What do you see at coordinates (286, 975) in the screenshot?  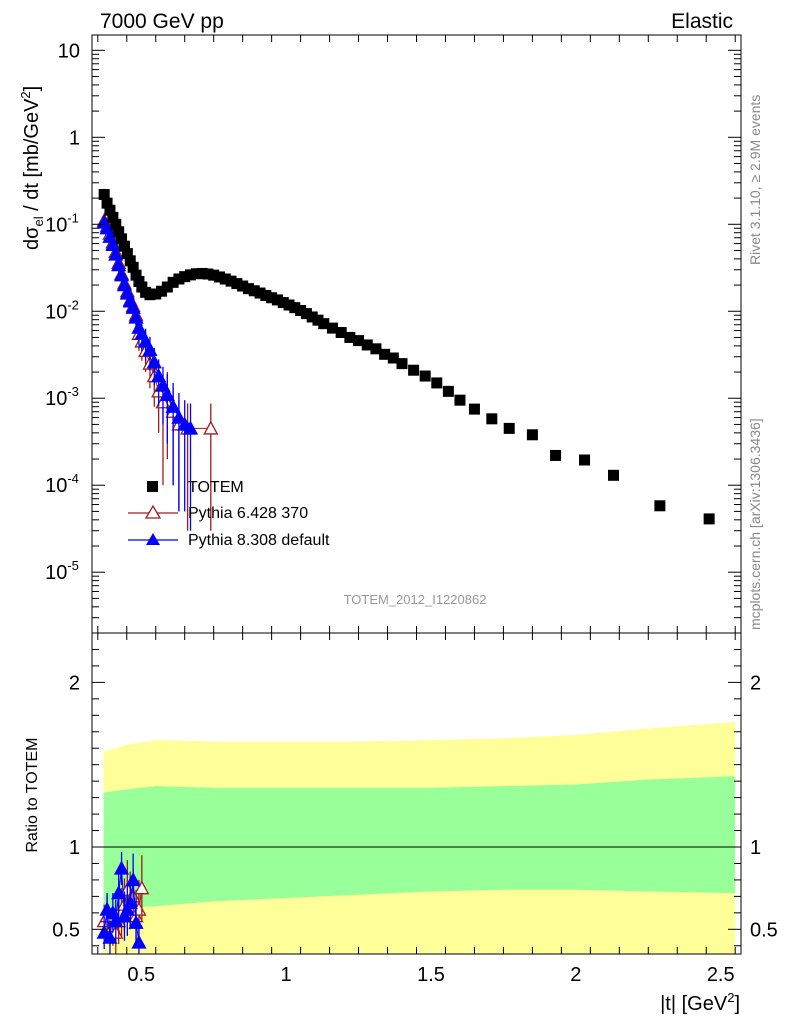 I see `x-tick-label: 1` at bounding box center [286, 975].